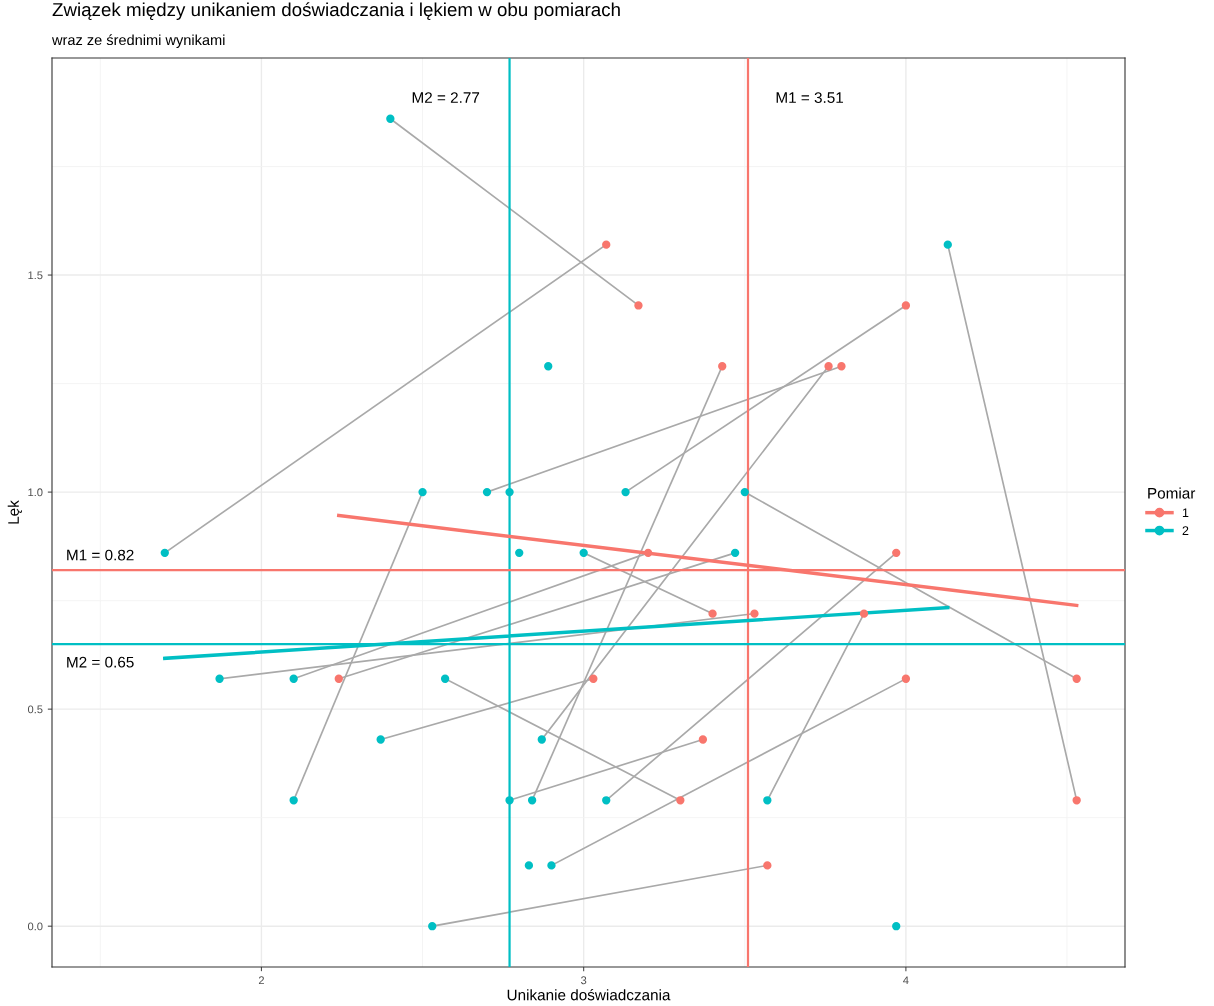 The image size is (1214, 1006). Describe the element at coordinates (810, 98) in the screenshot. I see `ref-line-label: M1 = 3.51` at that location.